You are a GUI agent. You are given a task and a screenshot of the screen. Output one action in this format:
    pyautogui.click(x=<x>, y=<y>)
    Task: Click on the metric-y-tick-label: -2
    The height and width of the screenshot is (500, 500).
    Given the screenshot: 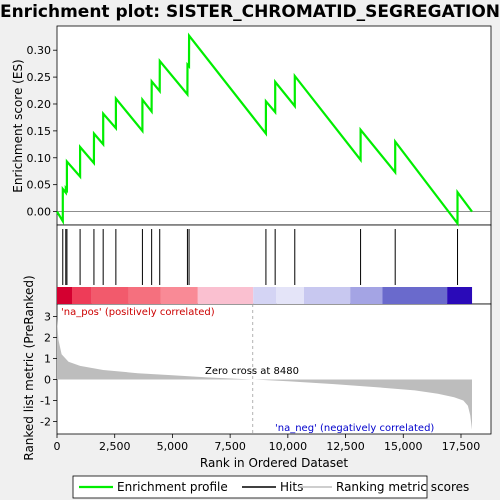 What is the action you would take?
    pyautogui.click(x=45, y=421)
    